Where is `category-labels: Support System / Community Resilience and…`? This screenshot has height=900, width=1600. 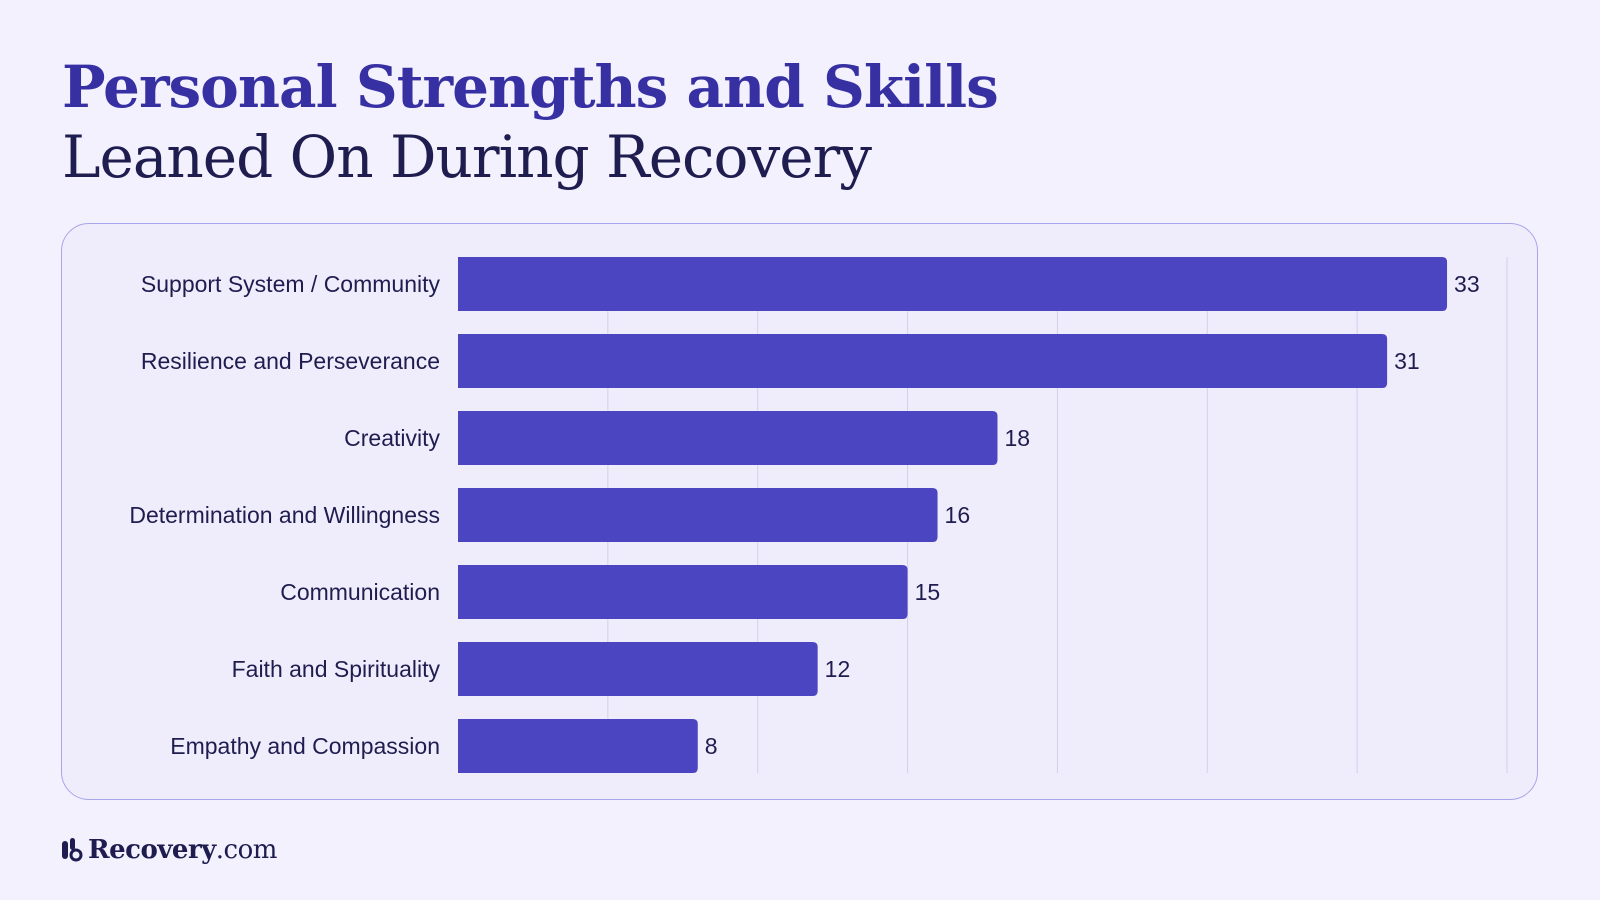
category-labels: Support System / Community Resilience and… is located at coordinates (284, 515).